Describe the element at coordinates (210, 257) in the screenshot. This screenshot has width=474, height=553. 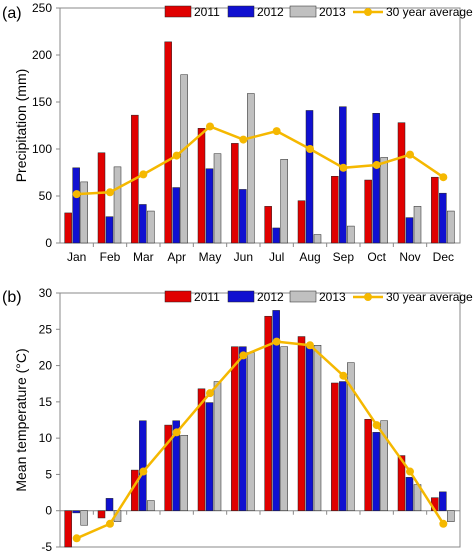
I see `x-tick-label: May` at that location.